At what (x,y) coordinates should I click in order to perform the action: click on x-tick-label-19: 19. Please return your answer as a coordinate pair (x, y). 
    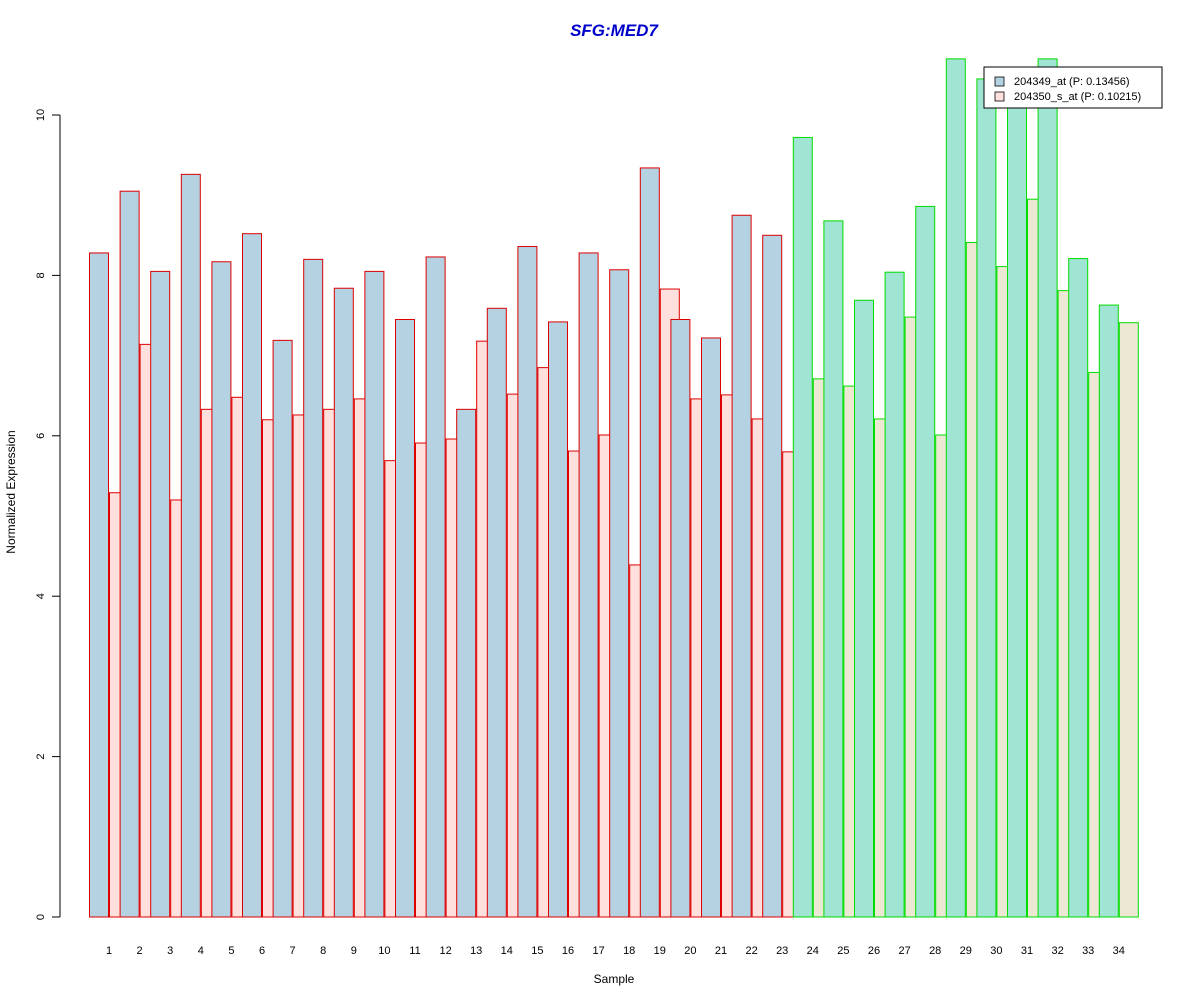
    Looking at the image, I should click on (660, 951).